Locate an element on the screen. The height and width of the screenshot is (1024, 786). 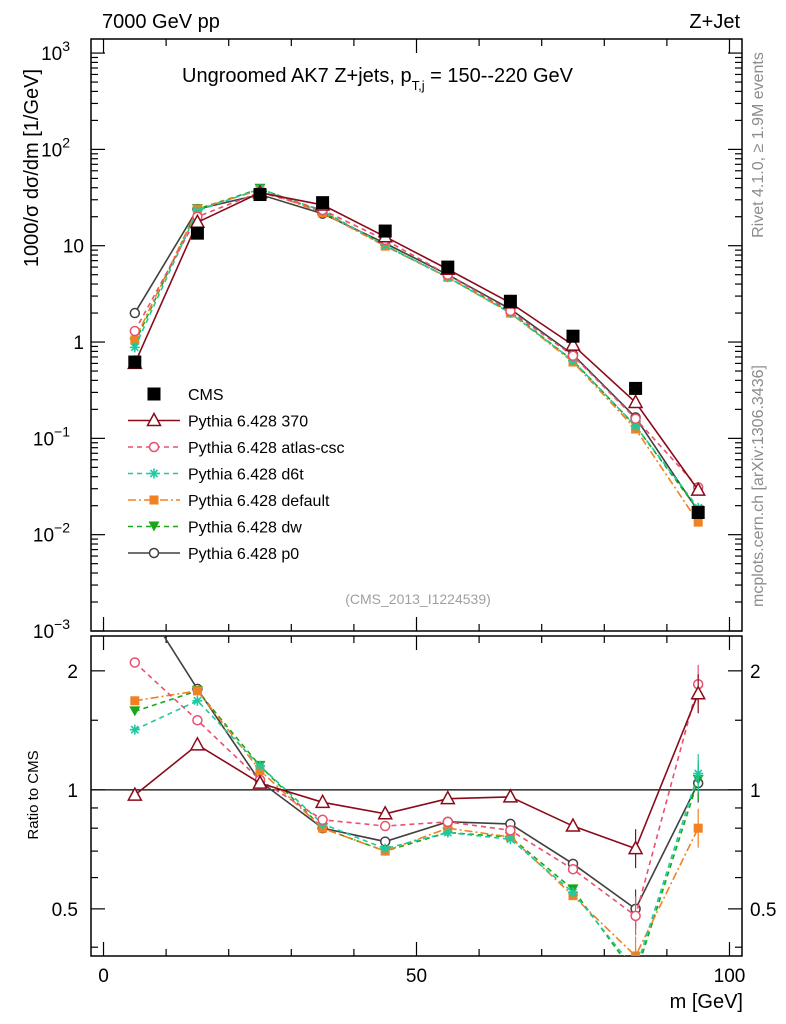
y-tick-exponent: −1 is located at coordinates (62, 431).